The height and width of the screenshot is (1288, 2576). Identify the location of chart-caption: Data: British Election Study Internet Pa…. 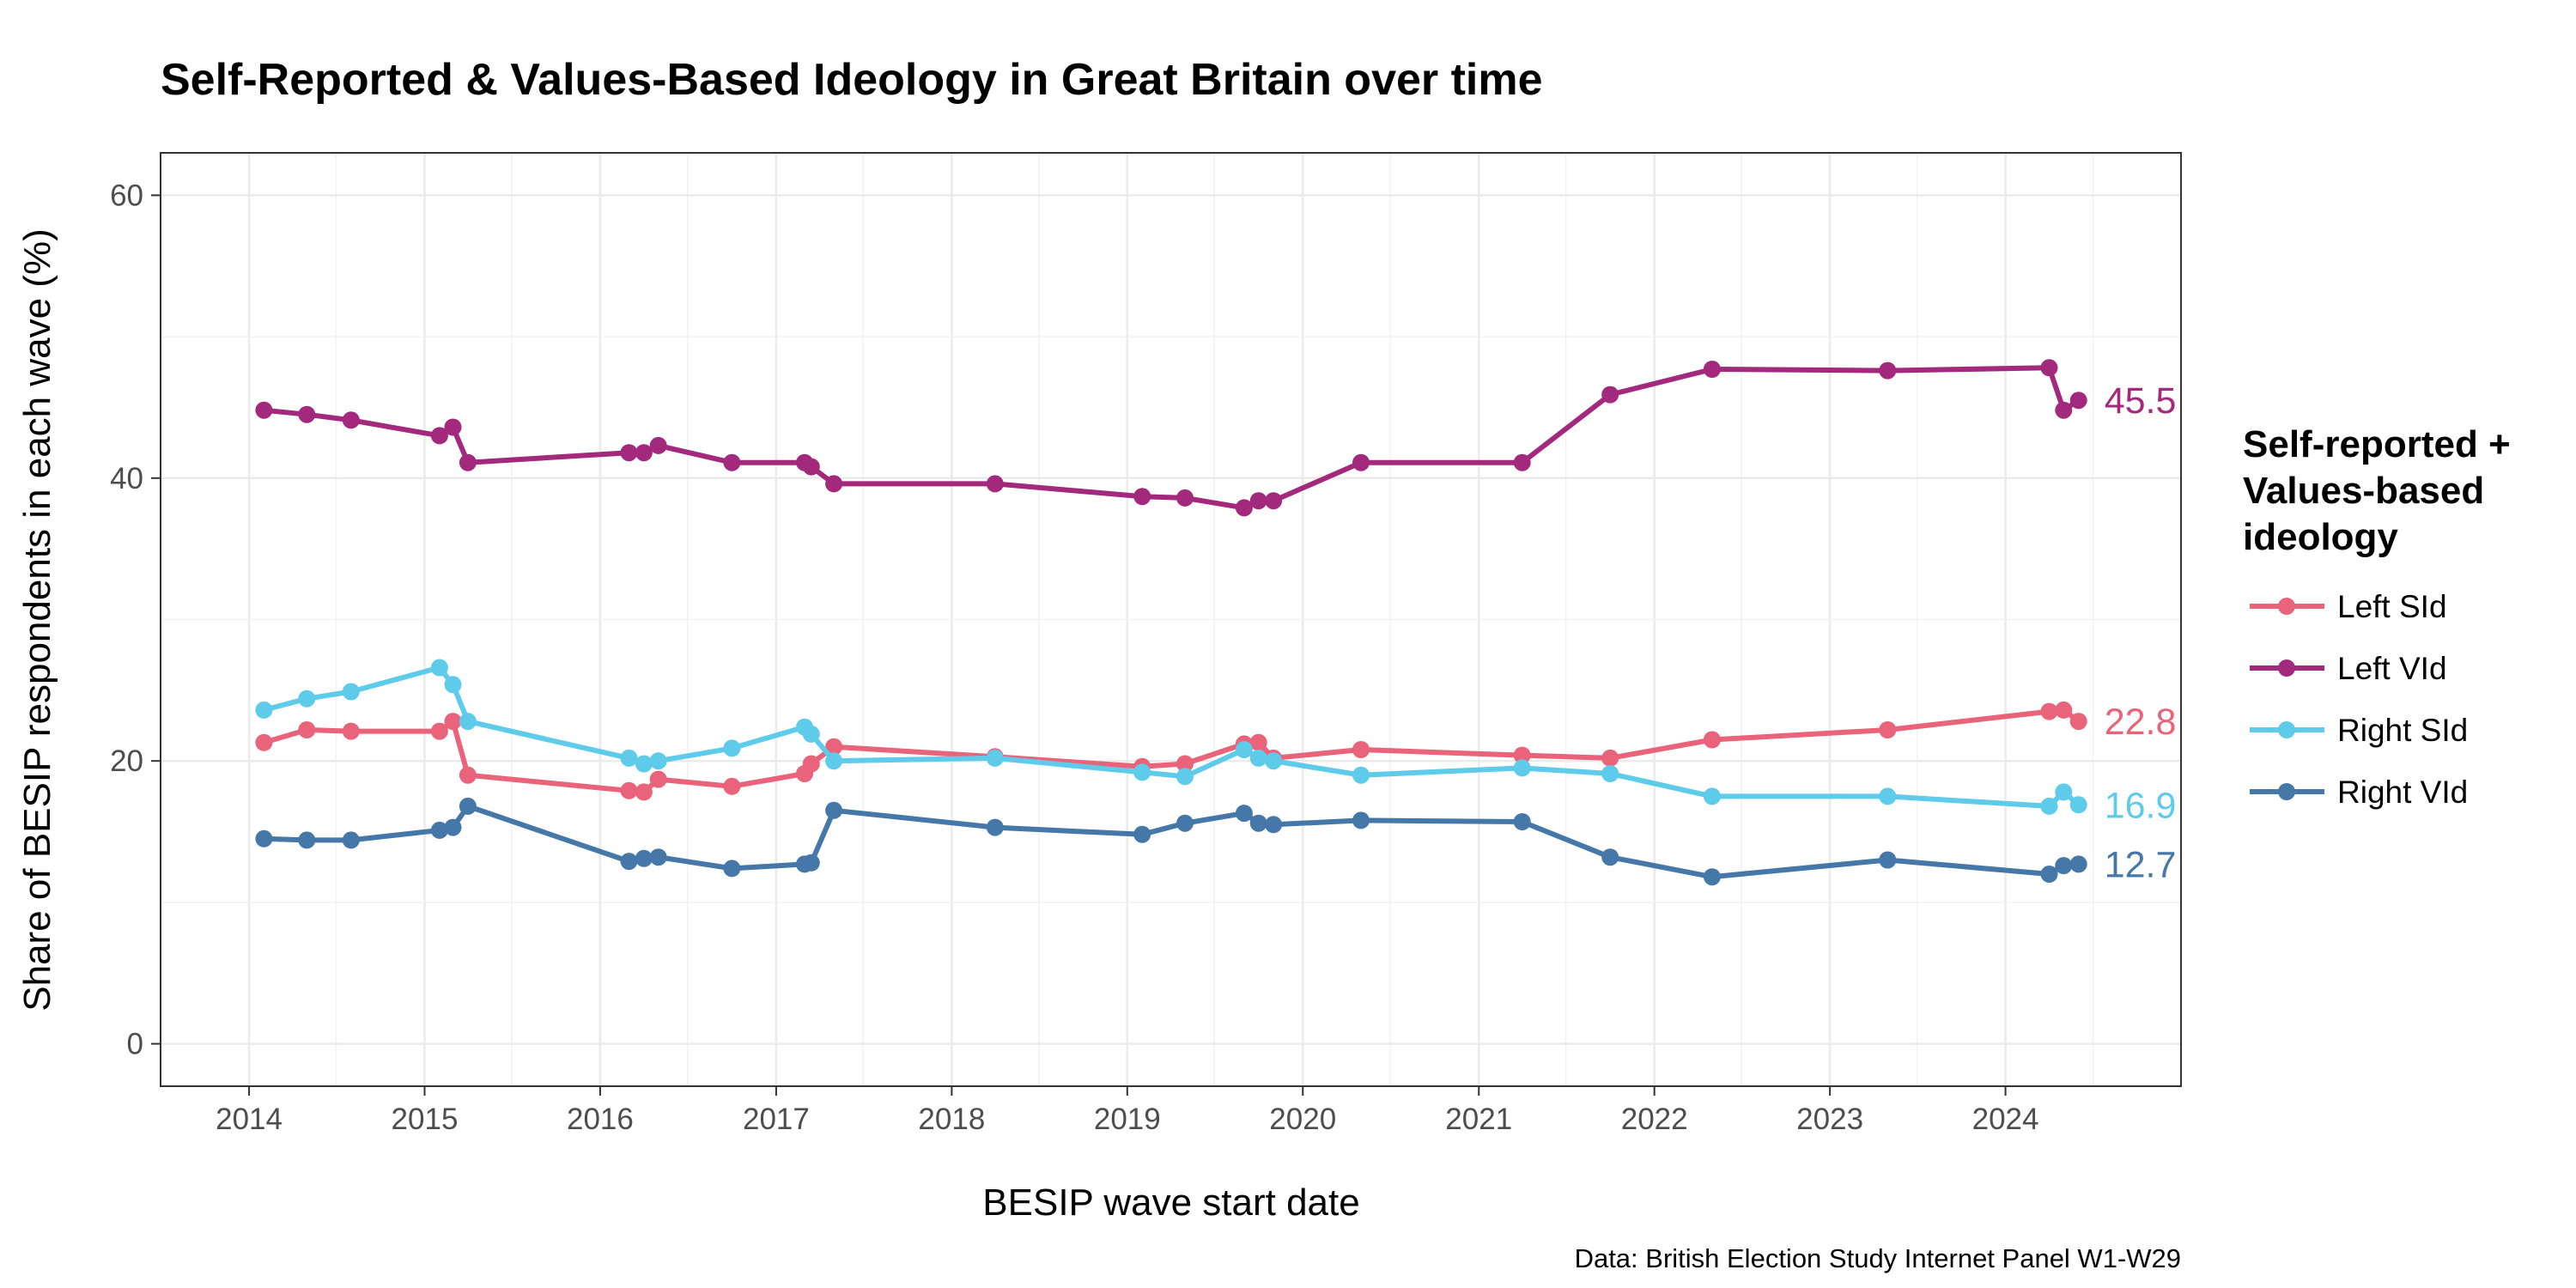
(1878, 1258).